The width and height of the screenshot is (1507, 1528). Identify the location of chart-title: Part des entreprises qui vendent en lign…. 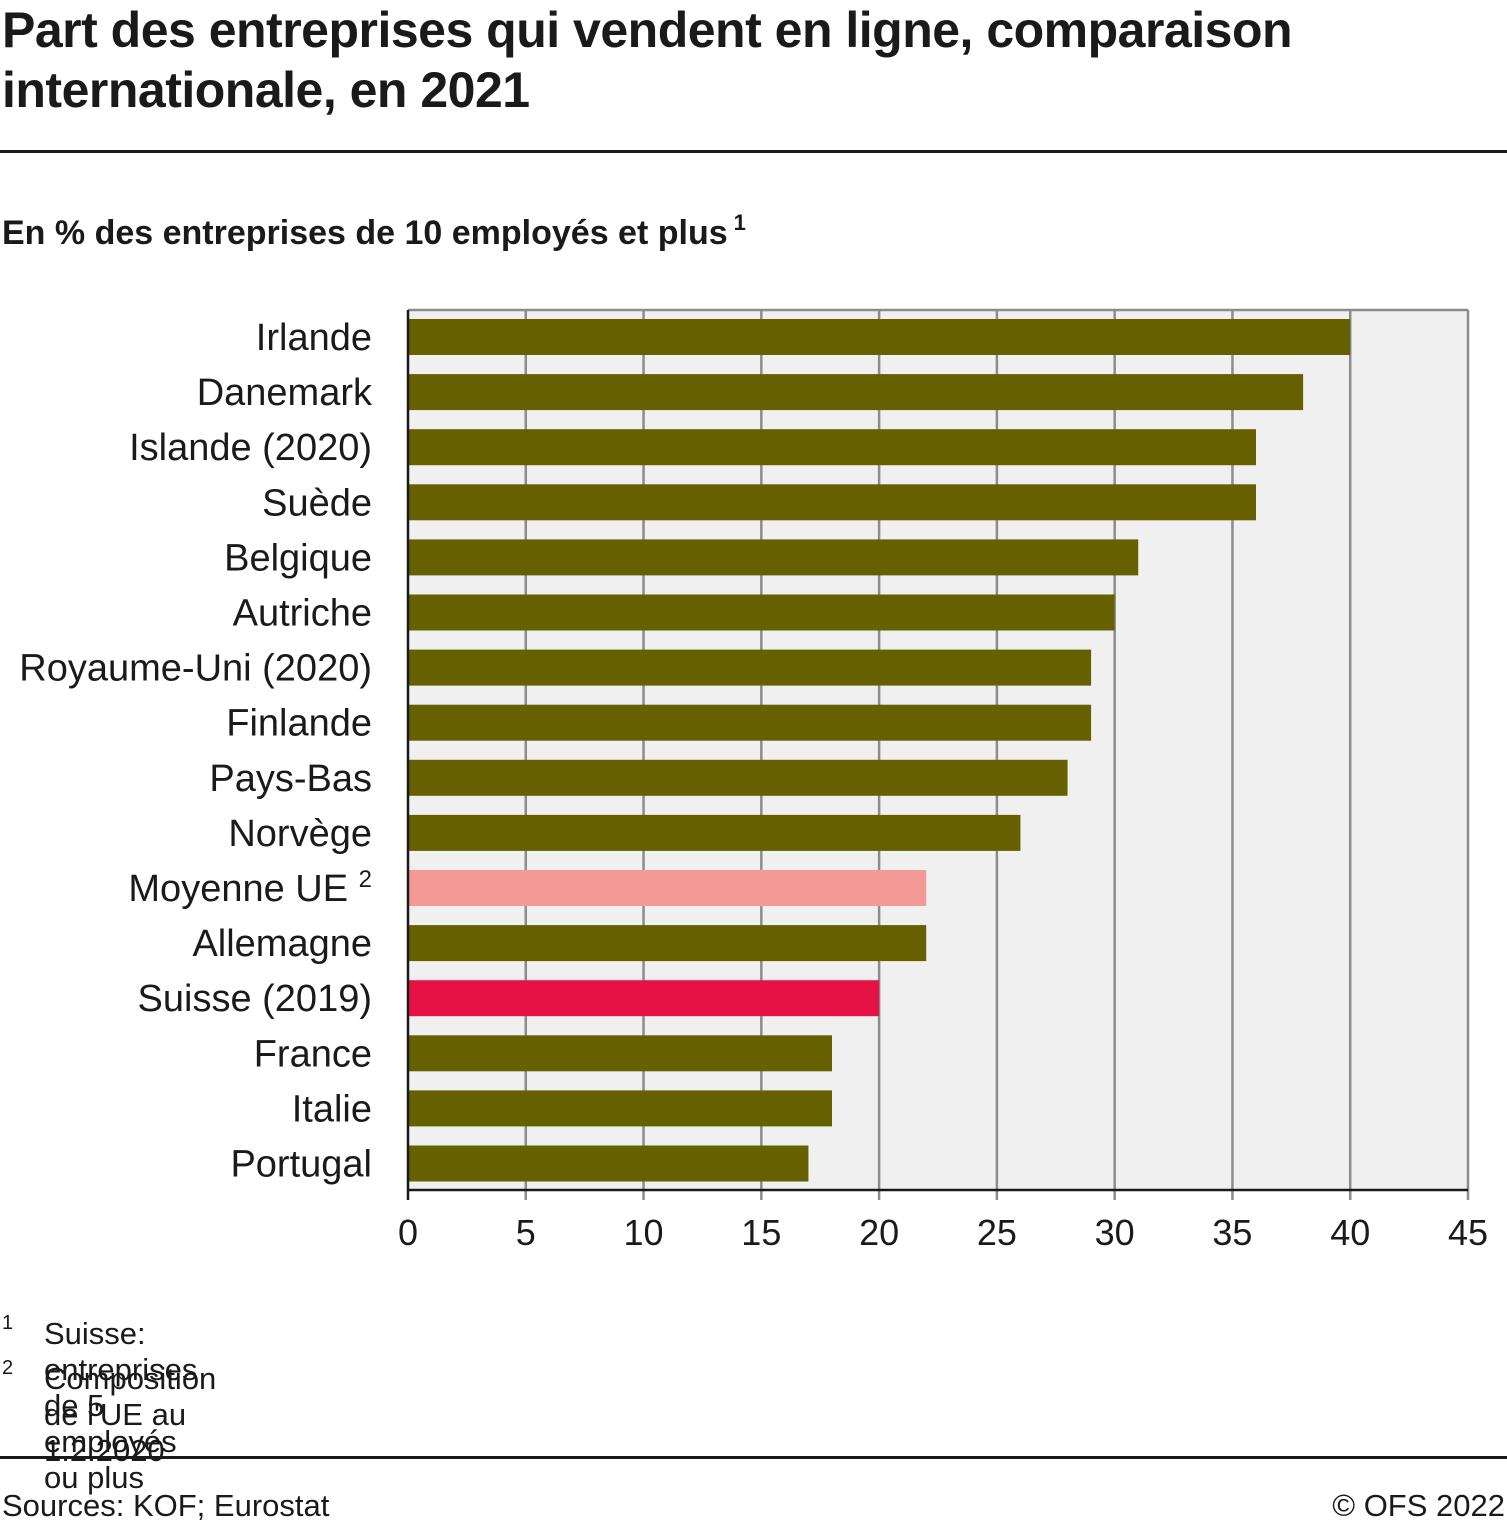
(647, 60).